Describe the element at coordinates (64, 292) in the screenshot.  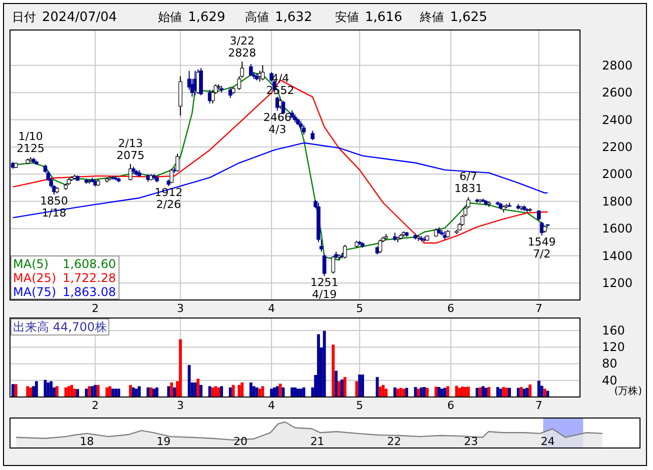
I see `text: MA(75) 1,863.08` at that location.